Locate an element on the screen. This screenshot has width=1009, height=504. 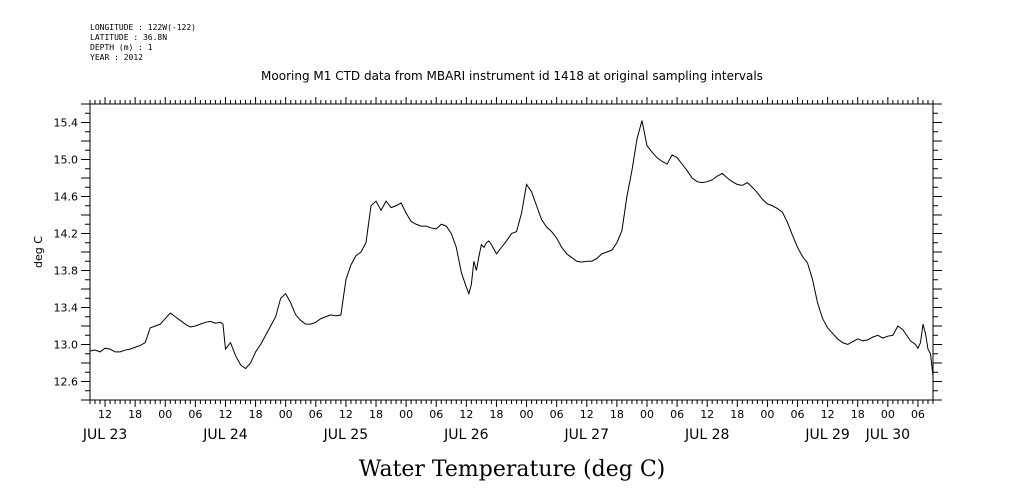
y-tick-label: 13.8 is located at coordinates (66, 271).